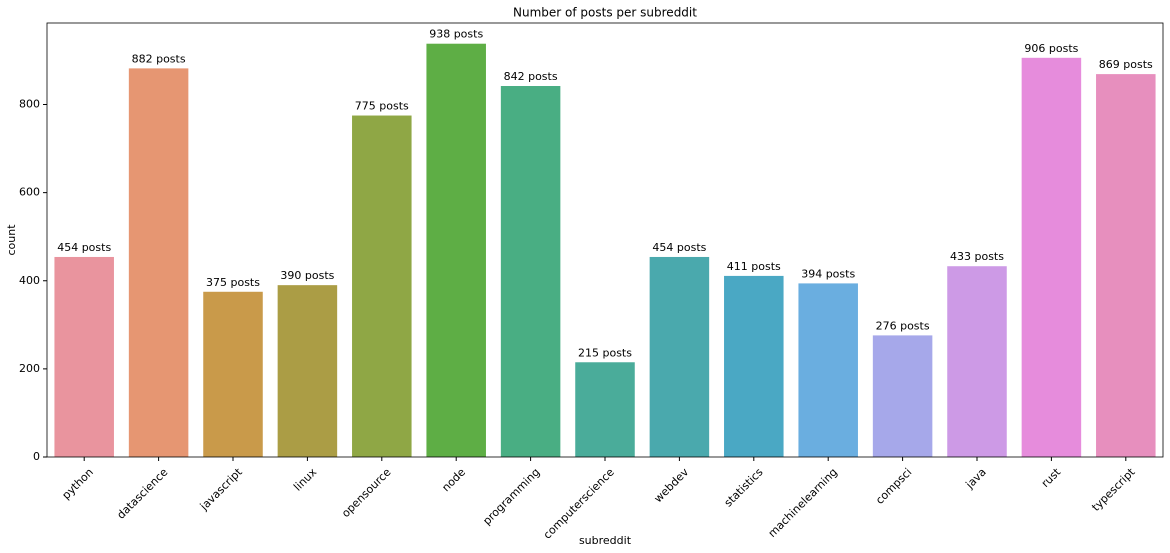 The image size is (1170, 553). What do you see at coordinates (221, 489) in the screenshot?
I see `x-tick-label: javascript` at bounding box center [221, 489].